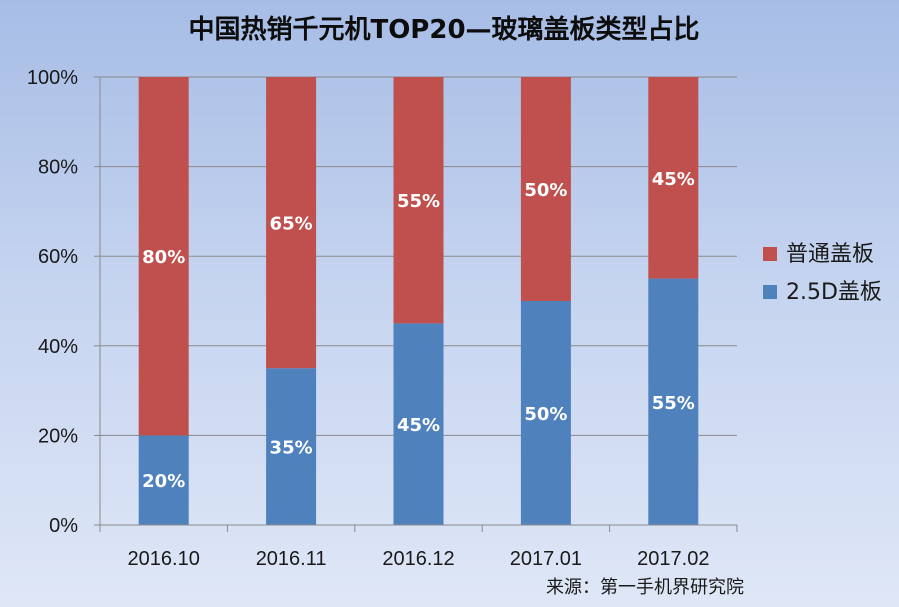 The width and height of the screenshot is (899, 607). What do you see at coordinates (822, 273) in the screenshot?
I see `legend: 普通盖板 2.5D盖板` at bounding box center [822, 273].